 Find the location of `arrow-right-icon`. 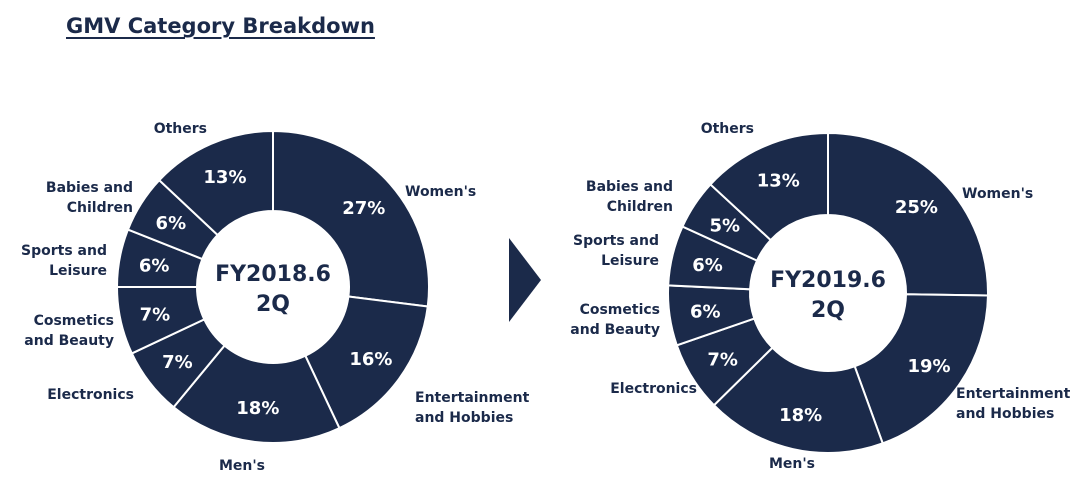

arrow-right-icon is located at coordinates (525, 280).